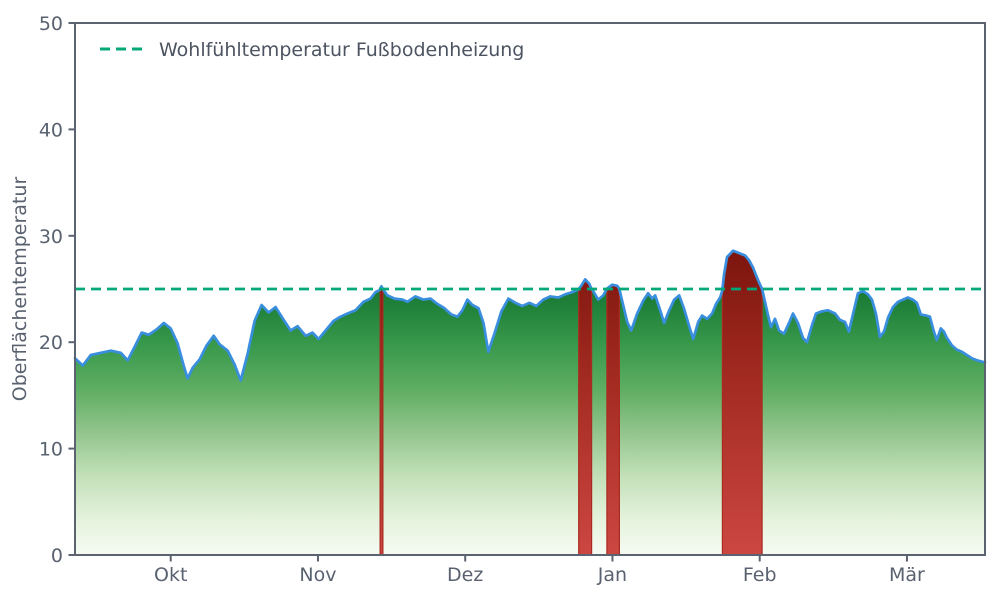 This screenshot has width=1000, height=600. What do you see at coordinates (465, 575) in the screenshot?
I see `x-tick-label: Dez` at bounding box center [465, 575].